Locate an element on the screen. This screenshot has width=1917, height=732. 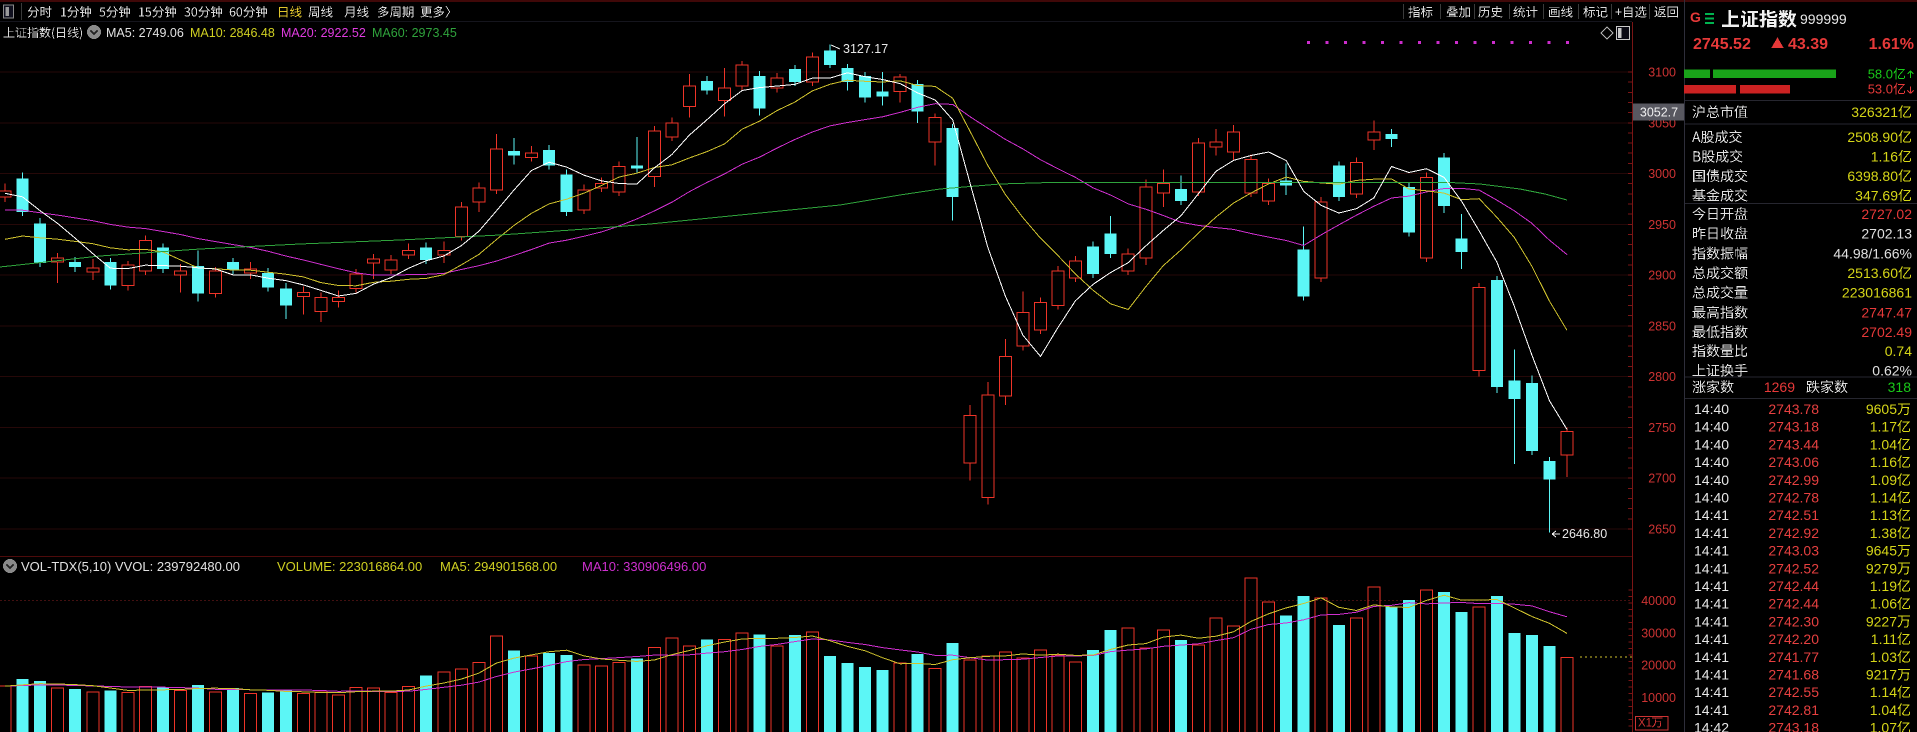
svg-text: MA60: 2973.45 is located at coordinates (414, 33).